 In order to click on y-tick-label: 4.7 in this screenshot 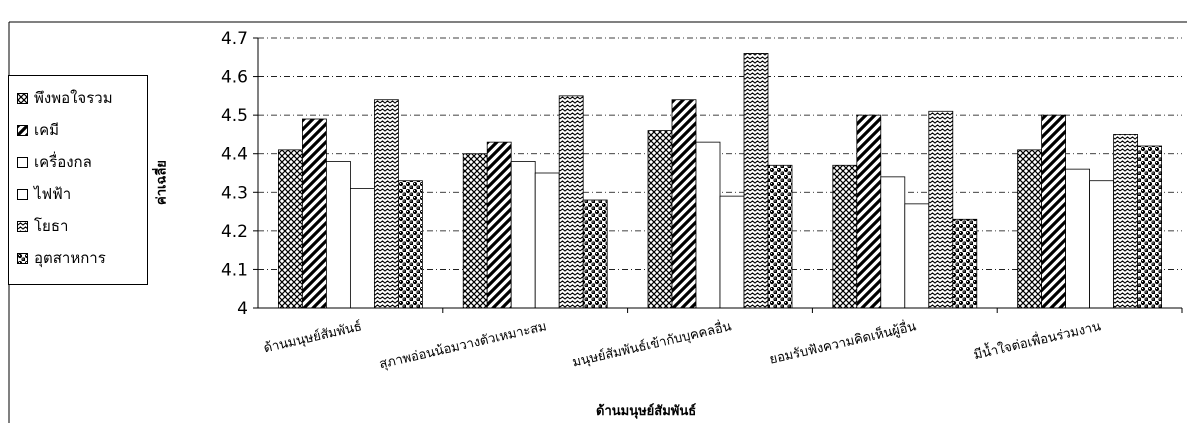, I will do `click(234, 39)`.